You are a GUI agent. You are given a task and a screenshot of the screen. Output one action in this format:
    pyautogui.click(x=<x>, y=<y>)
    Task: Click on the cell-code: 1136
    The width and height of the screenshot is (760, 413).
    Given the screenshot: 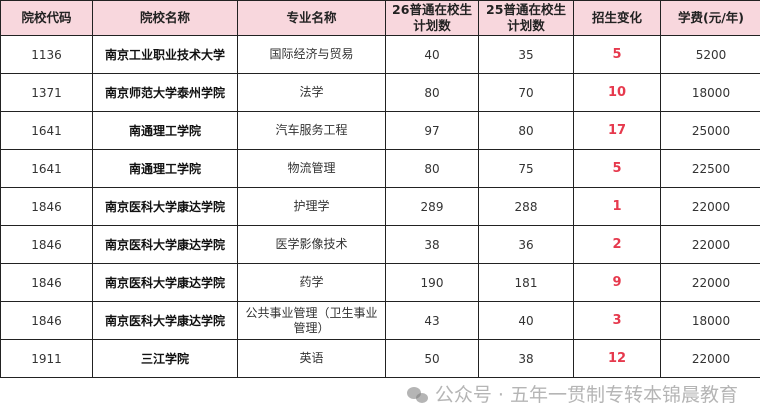 What is the action you would take?
    pyautogui.click(x=46, y=54)
    